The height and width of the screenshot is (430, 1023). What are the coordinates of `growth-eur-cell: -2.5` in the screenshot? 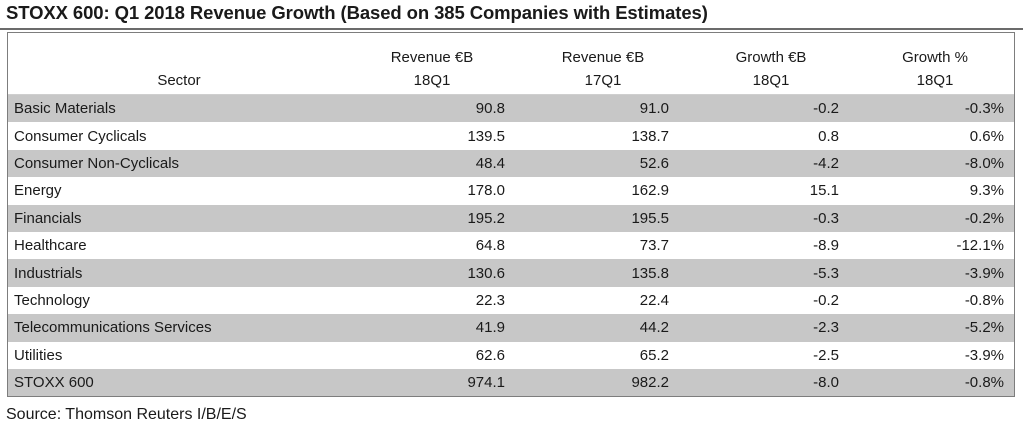 It's located at (826, 355).